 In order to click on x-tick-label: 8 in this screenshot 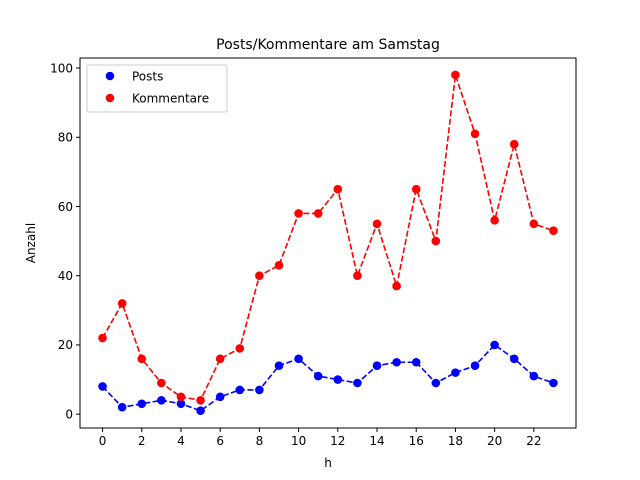, I will do `click(260, 441)`.